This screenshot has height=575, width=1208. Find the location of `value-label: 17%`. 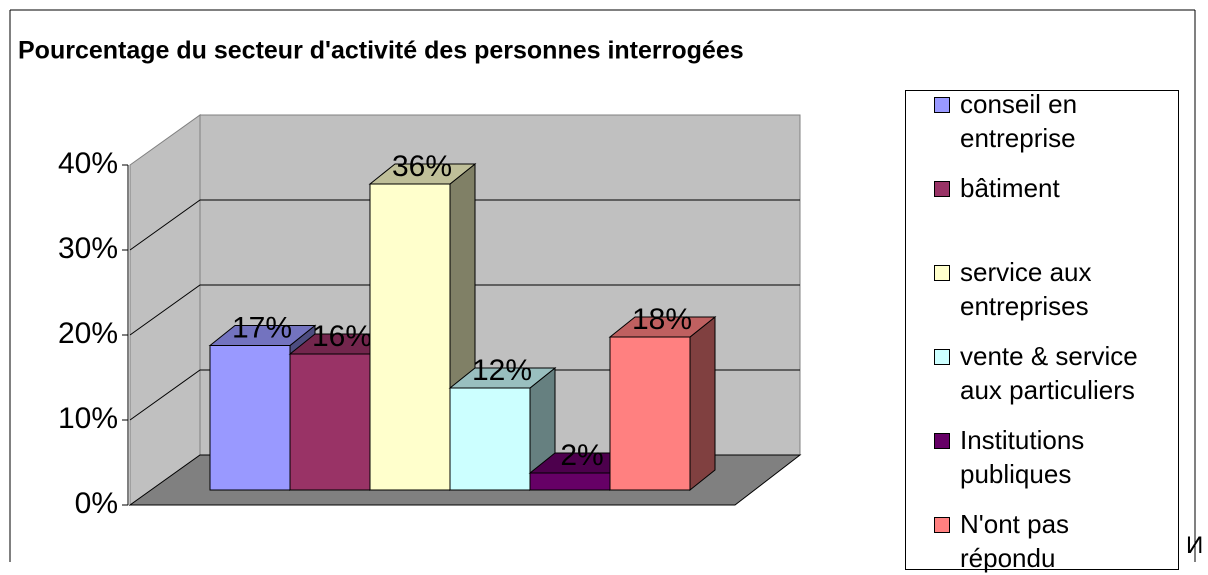

value-label: 17% is located at coordinates (262, 327).